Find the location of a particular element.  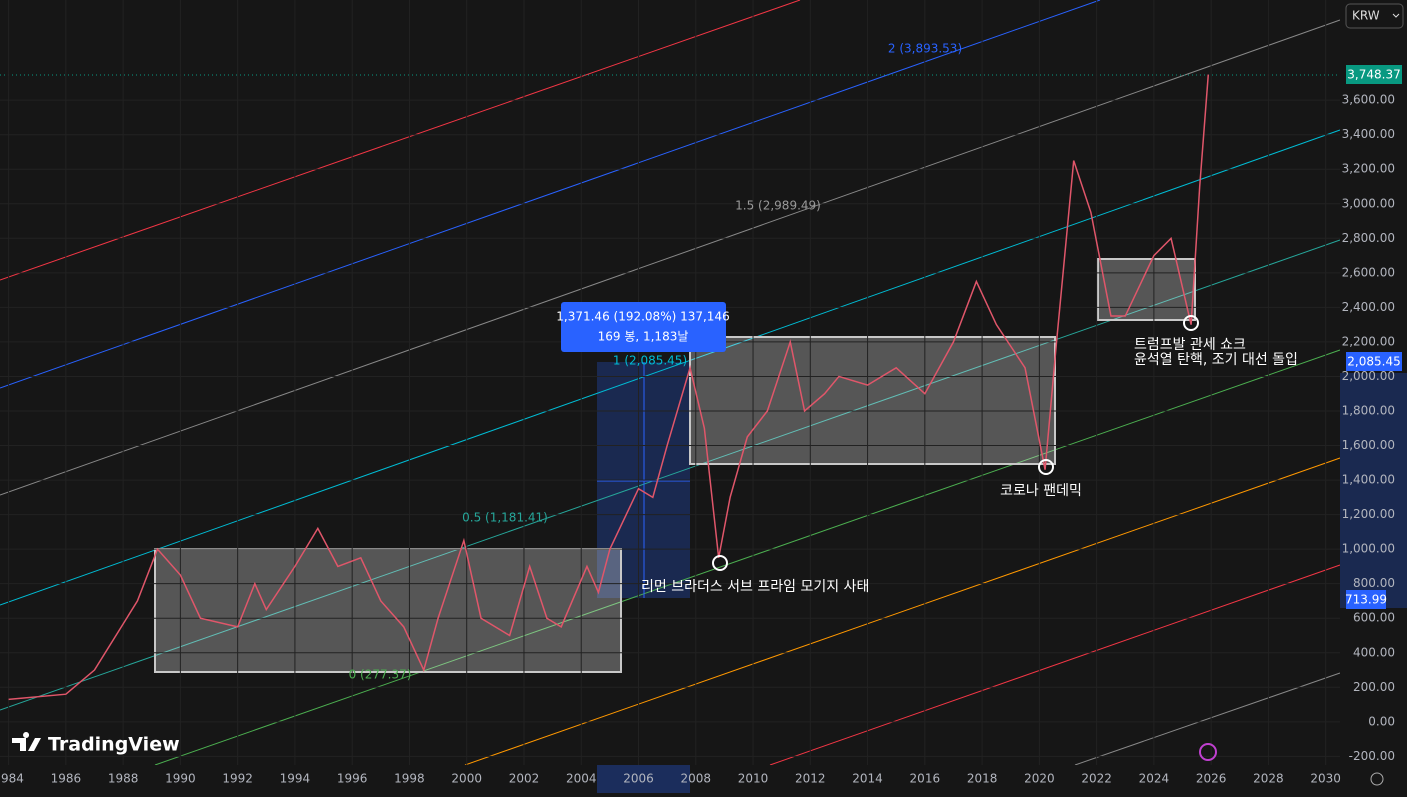

y-tick-label: 1,000.00 is located at coordinates (1368, 549).